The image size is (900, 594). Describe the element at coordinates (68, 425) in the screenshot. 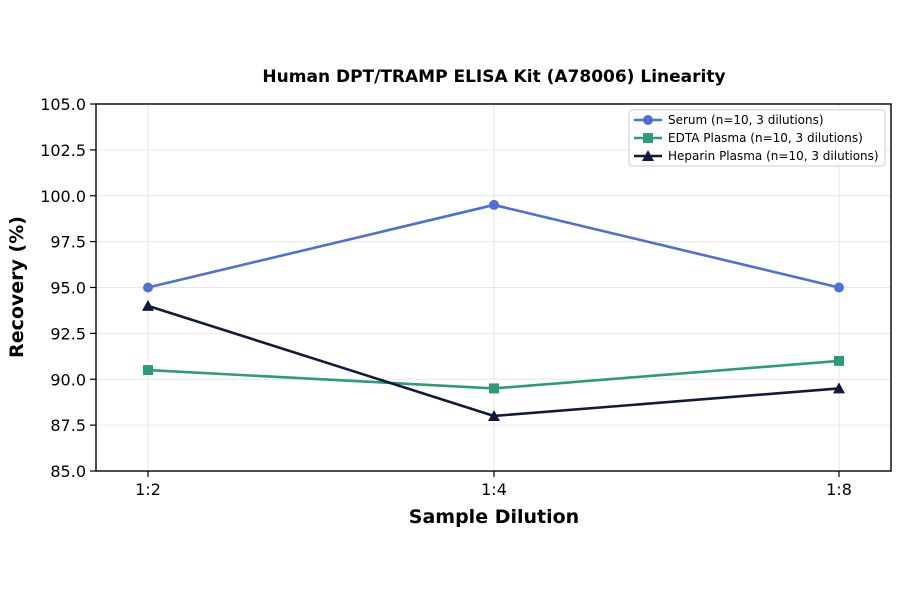

I see `y-tick-label: 87.5` at that location.